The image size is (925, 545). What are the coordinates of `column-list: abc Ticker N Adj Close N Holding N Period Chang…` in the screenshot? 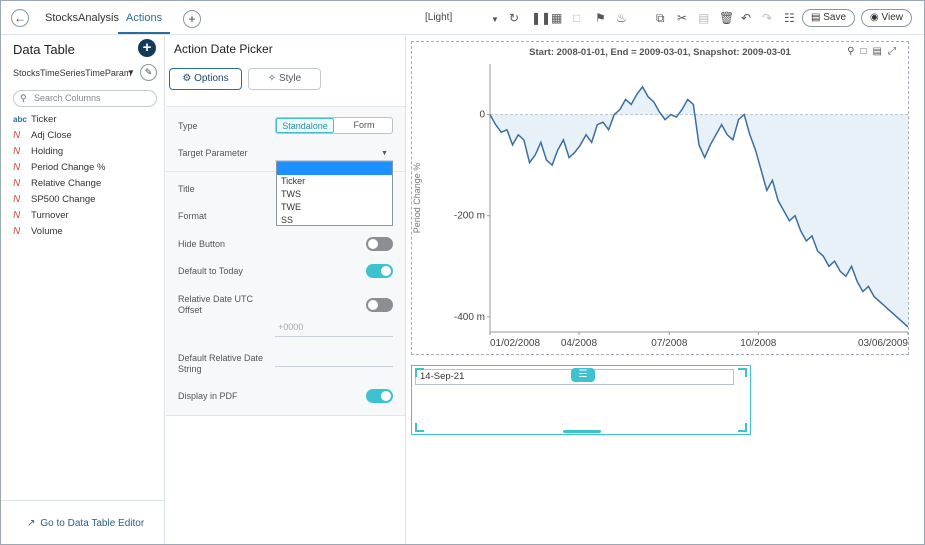 It's located at (59, 176).